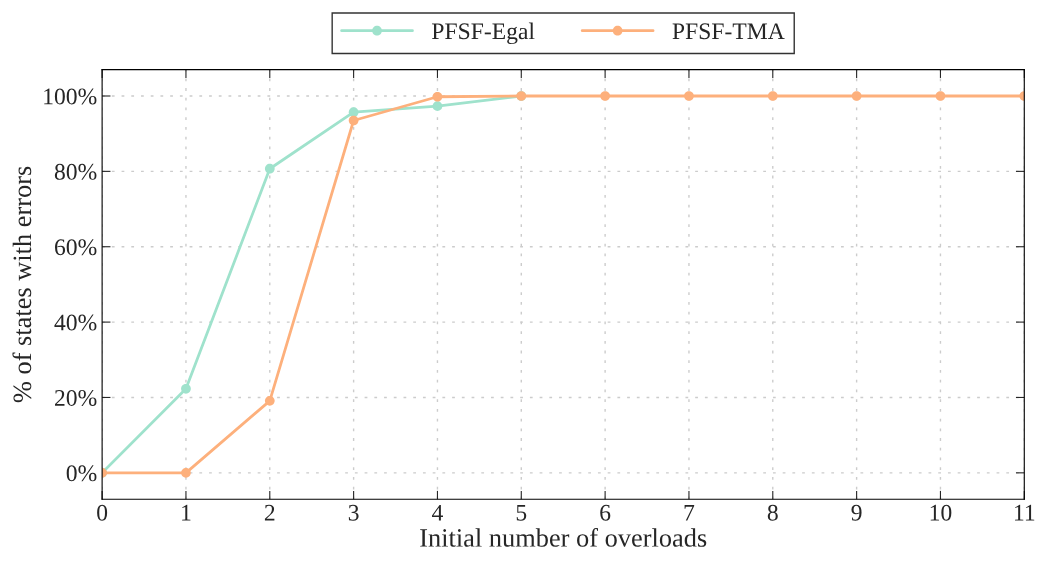 The height and width of the screenshot is (566, 1042). What do you see at coordinates (483, 33) in the screenshot?
I see `legend-label: PFSF-Egal` at bounding box center [483, 33].